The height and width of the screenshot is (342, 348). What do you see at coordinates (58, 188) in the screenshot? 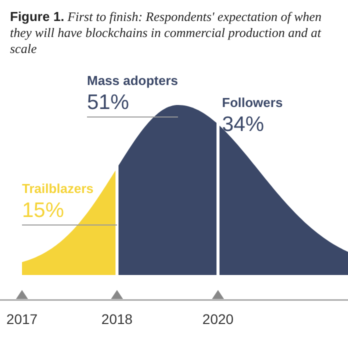
I see `category-label: Trailblazers` at bounding box center [58, 188].